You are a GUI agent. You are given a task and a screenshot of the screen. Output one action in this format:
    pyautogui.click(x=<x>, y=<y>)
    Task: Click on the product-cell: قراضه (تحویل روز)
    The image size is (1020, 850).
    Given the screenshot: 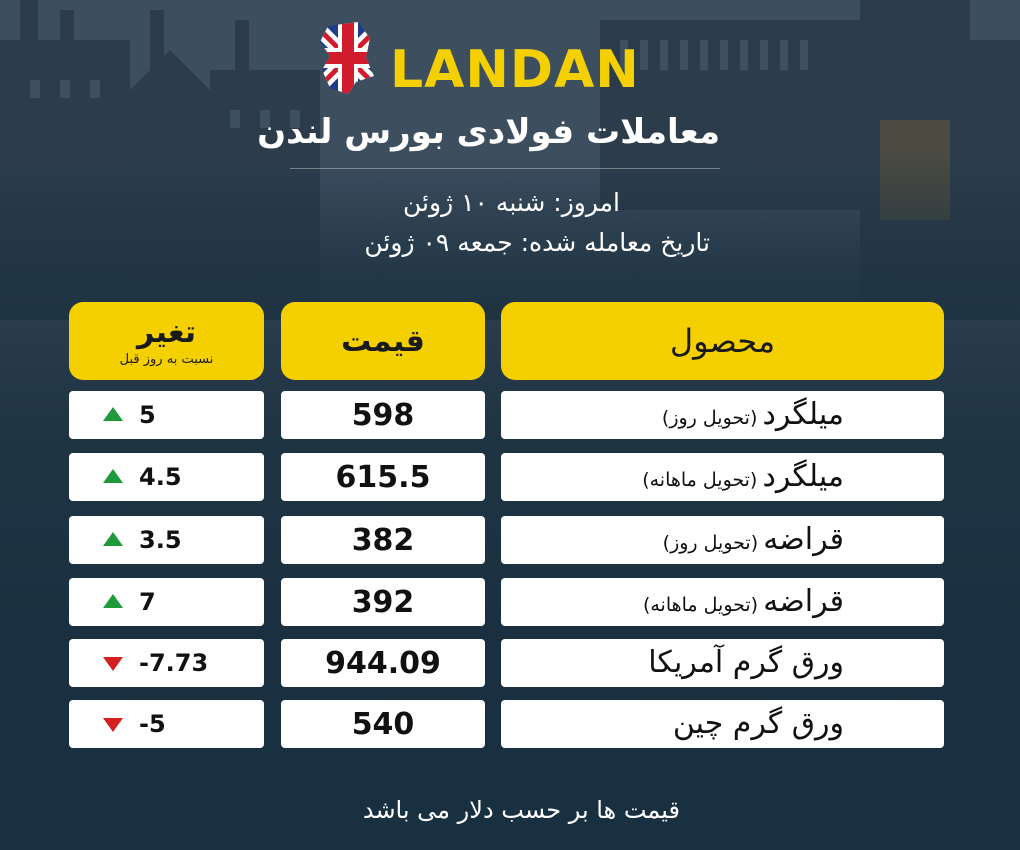 What is the action you would take?
    pyautogui.click(x=722, y=540)
    